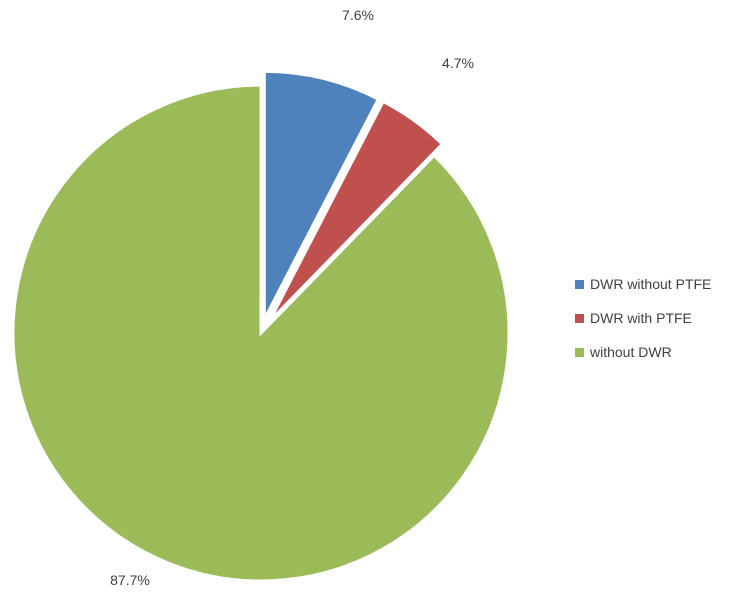  I want to click on slice-dwr-with-ptfe, so click(356, 211).